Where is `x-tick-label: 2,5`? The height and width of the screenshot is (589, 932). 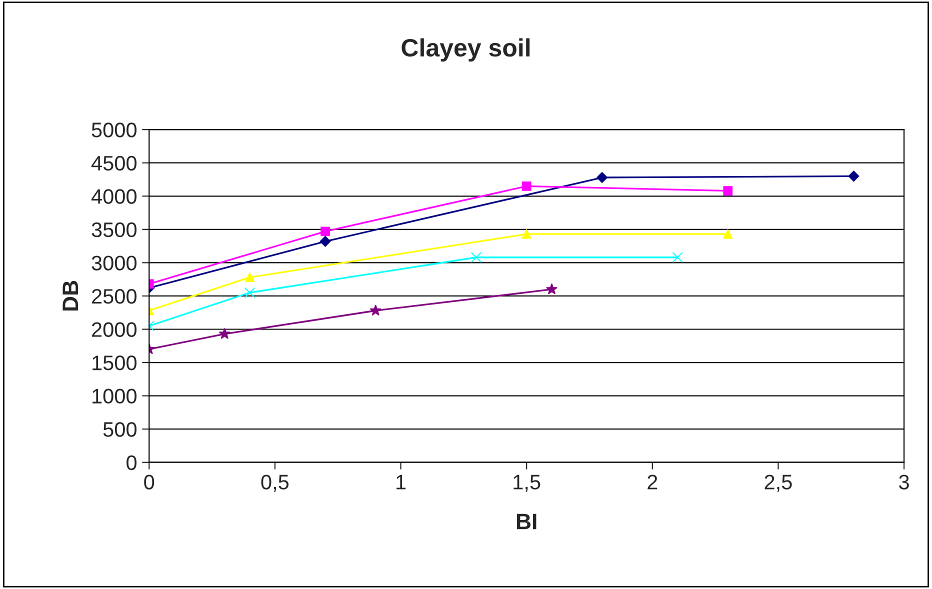 x-tick-label: 2,5 is located at coordinates (778, 483).